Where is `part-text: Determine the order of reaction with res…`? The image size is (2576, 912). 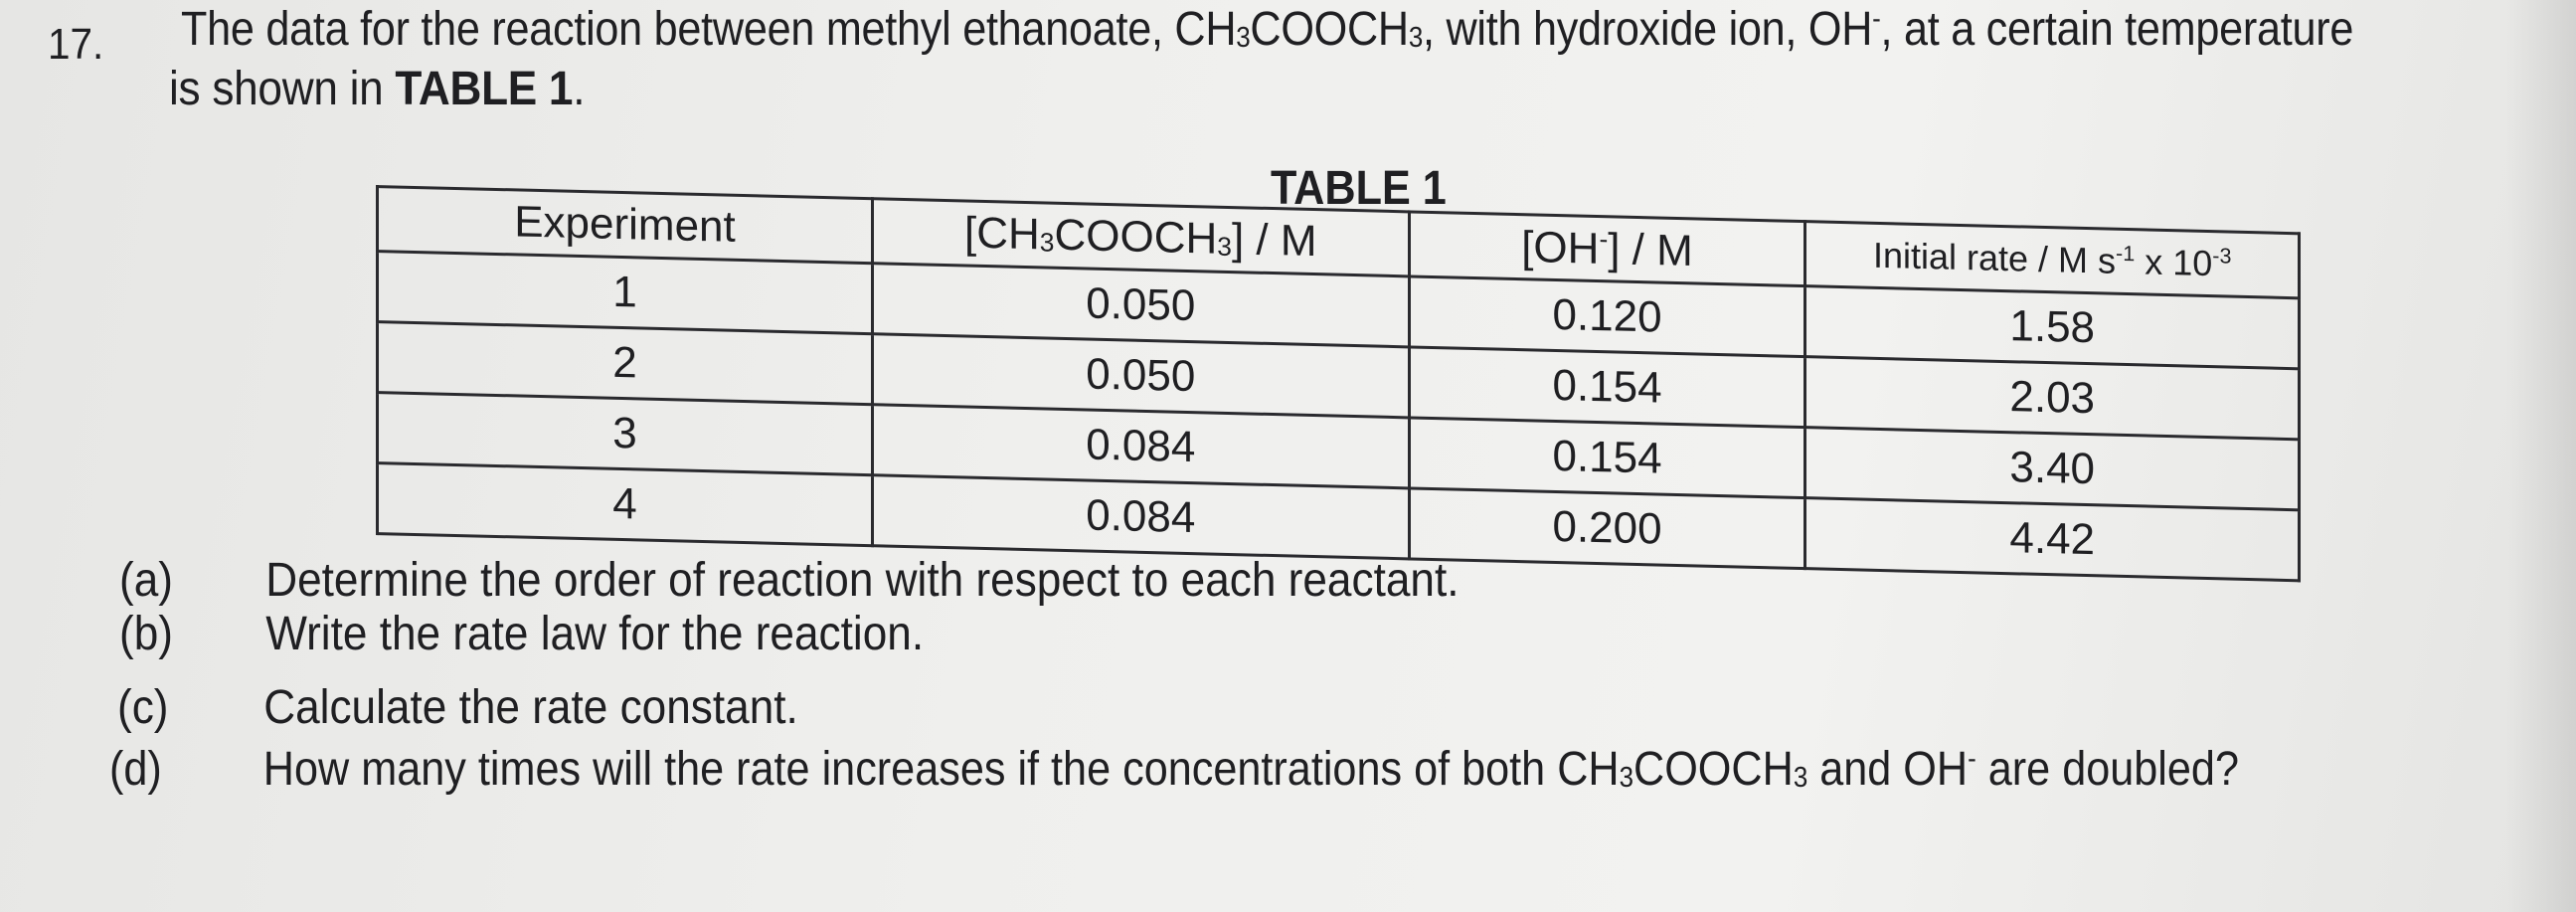
part-text: Determine the order of reaction with res… is located at coordinates (862, 580).